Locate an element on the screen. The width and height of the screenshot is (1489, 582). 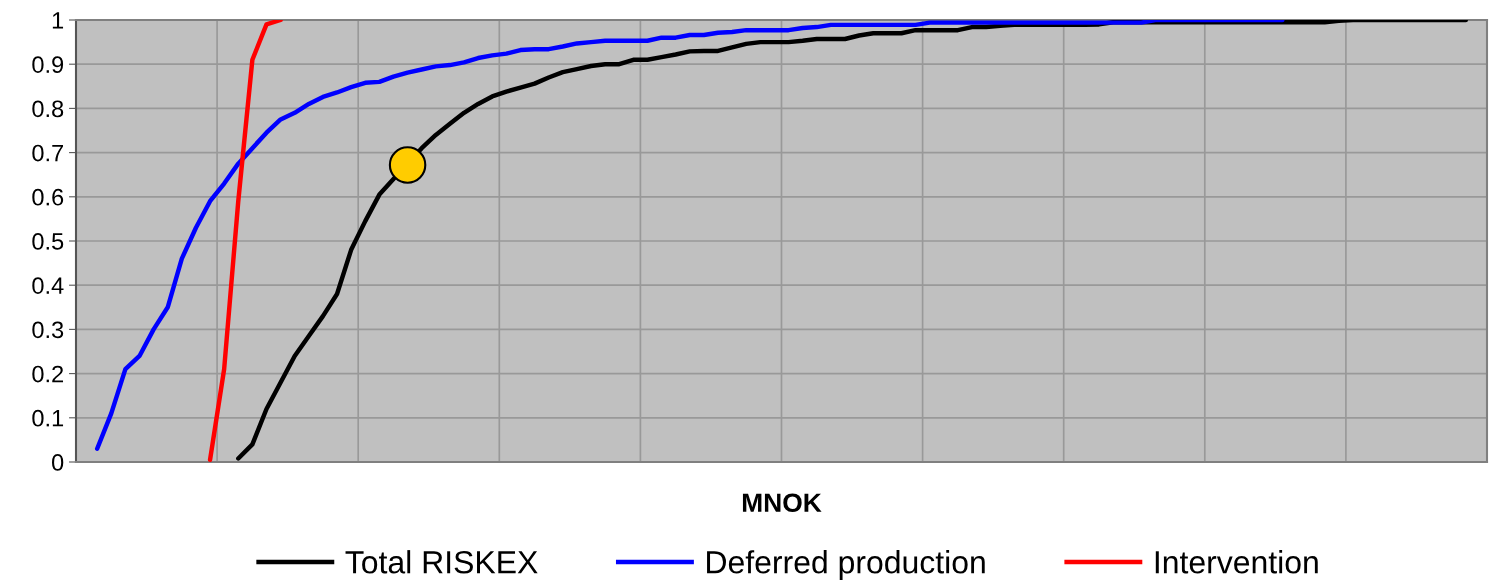
y-tick-label: 0 is located at coordinates (57, 462).